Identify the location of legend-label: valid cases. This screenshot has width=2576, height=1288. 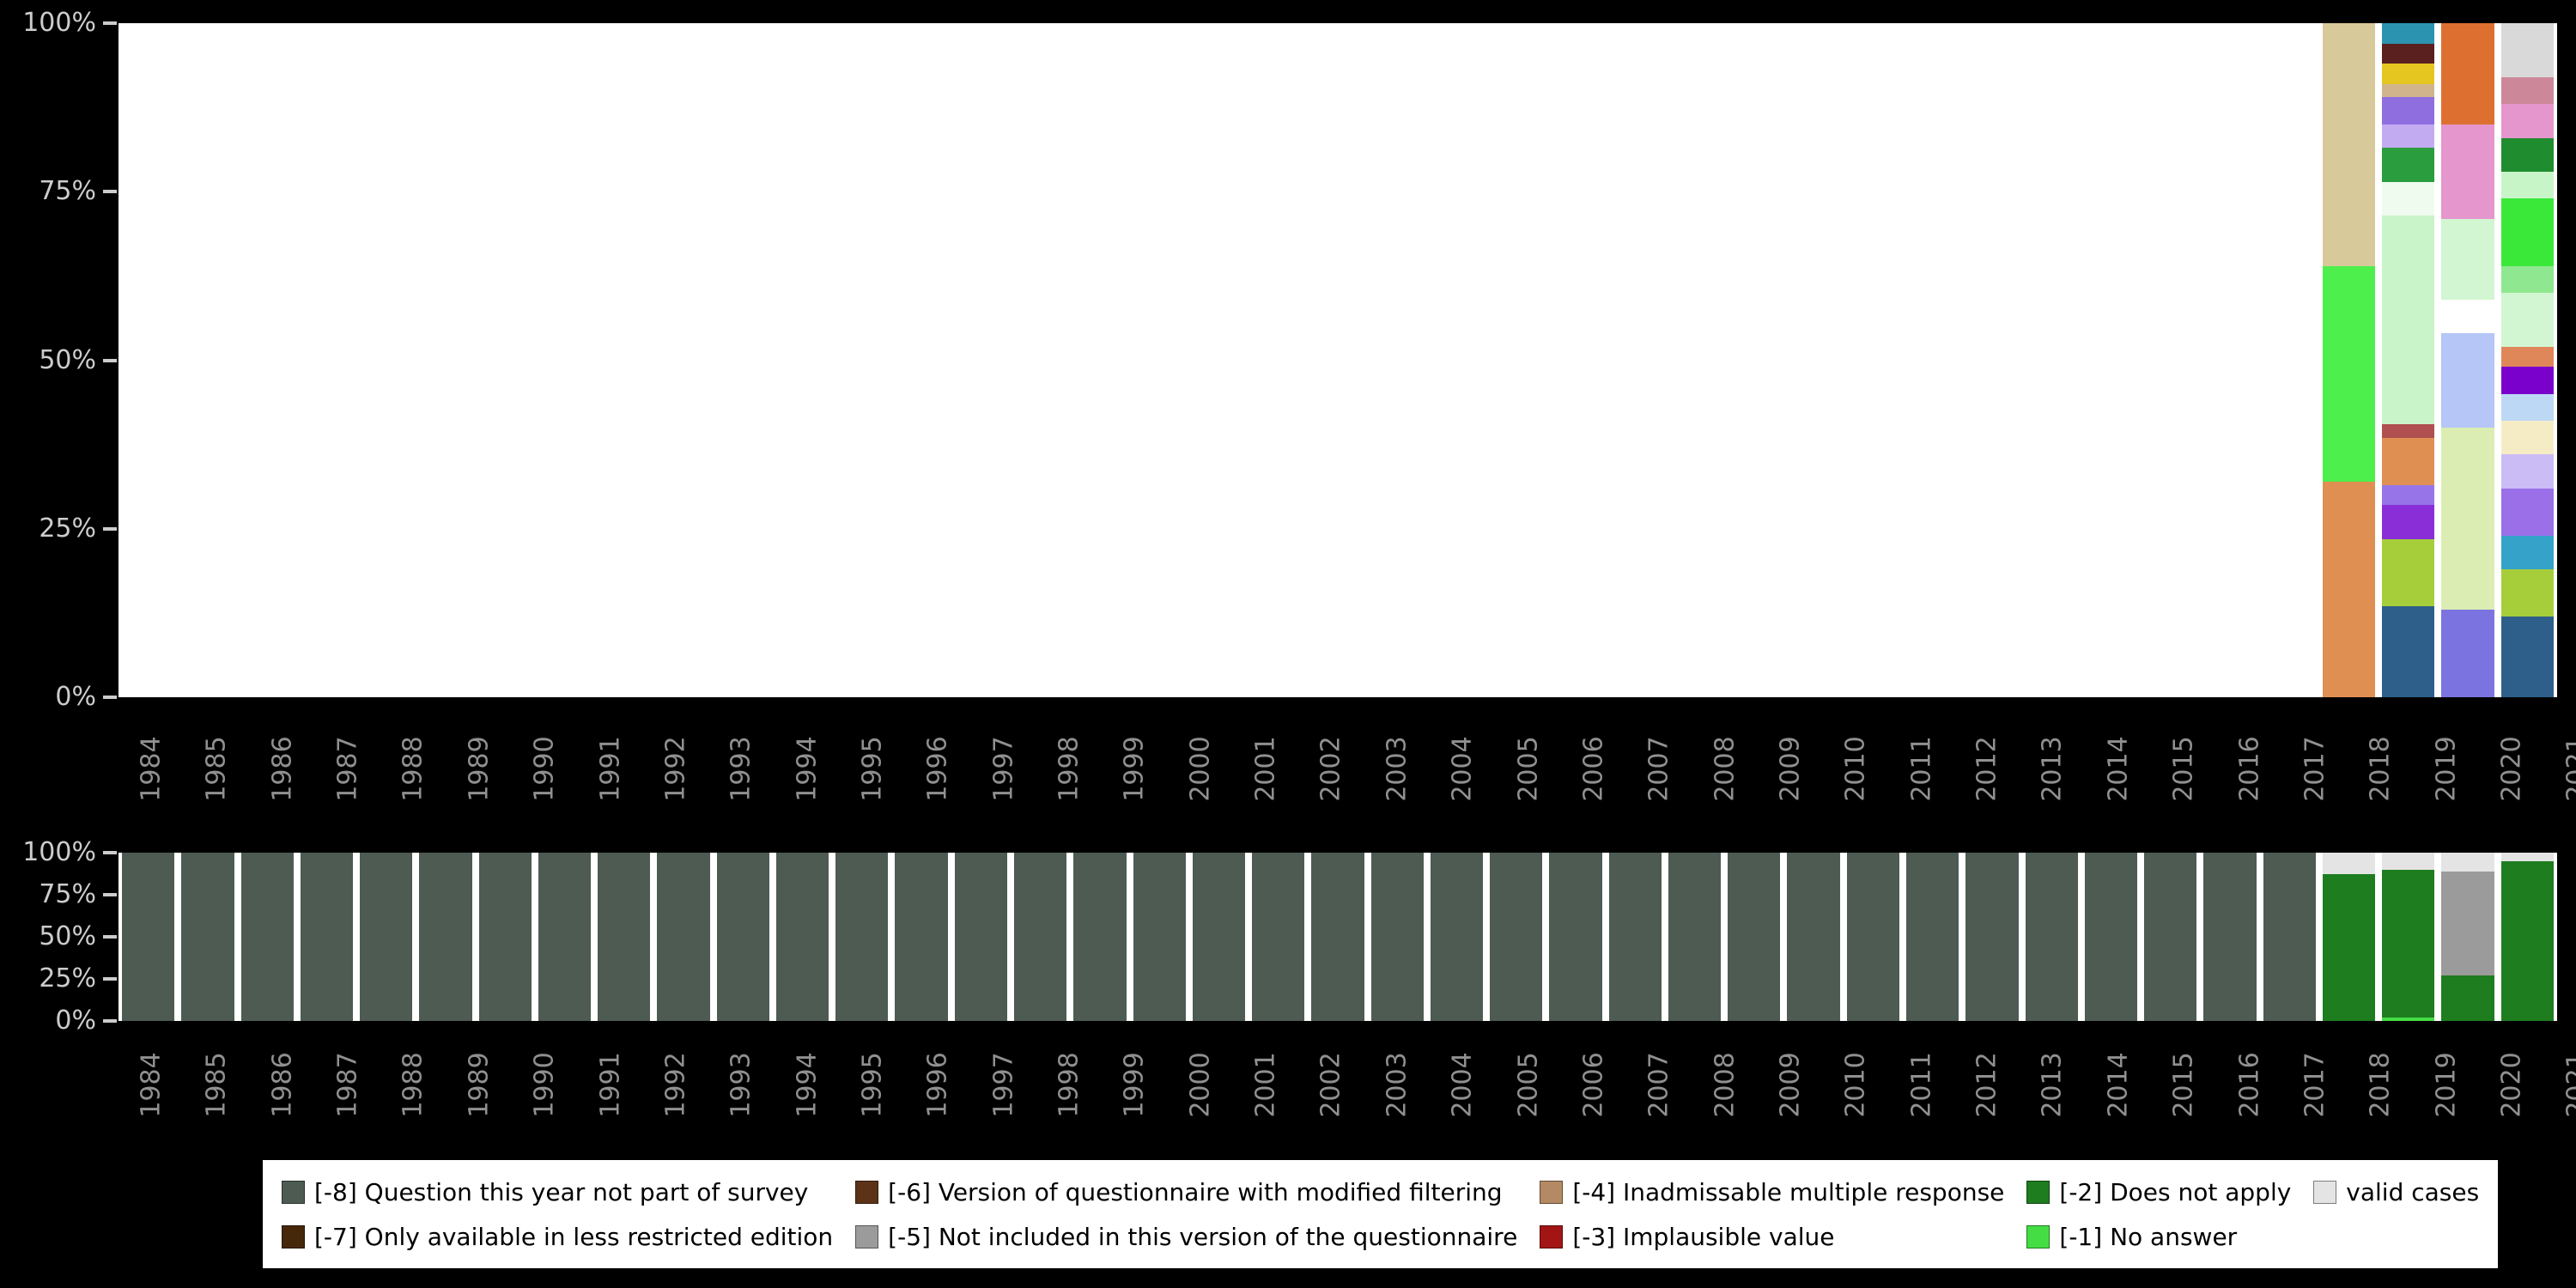
(2413, 1191).